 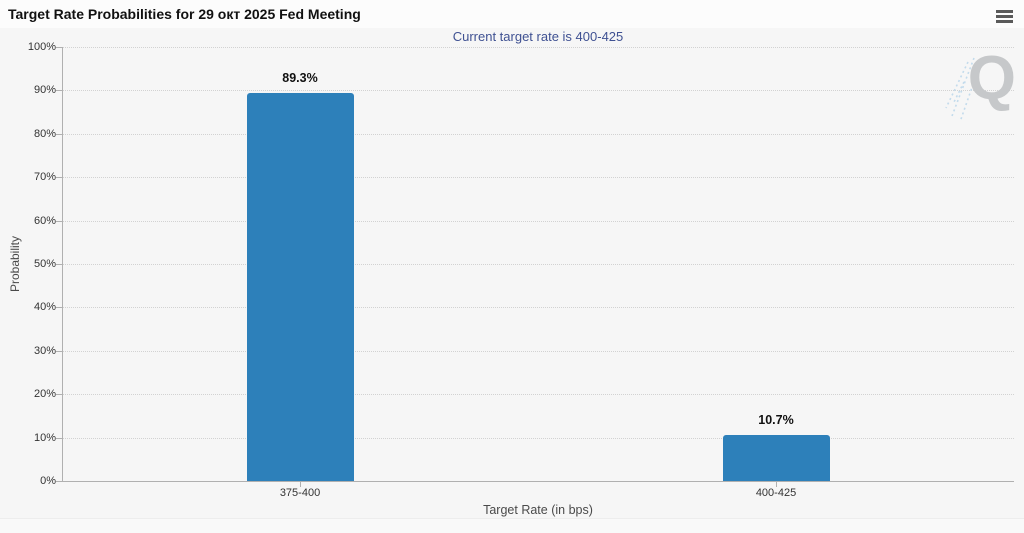 I want to click on bar-value-label: 10.7%, so click(x=776, y=419).